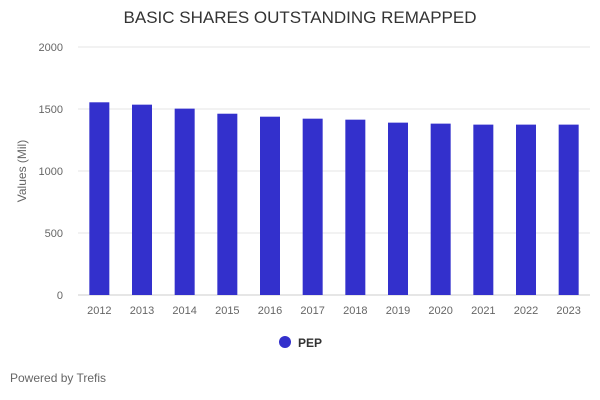 Image resolution: width=600 pixels, height=400 pixels. What do you see at coordinates (142, 199) in the screenshot?
I see `bar-2013` at bounding box center [142, 199].